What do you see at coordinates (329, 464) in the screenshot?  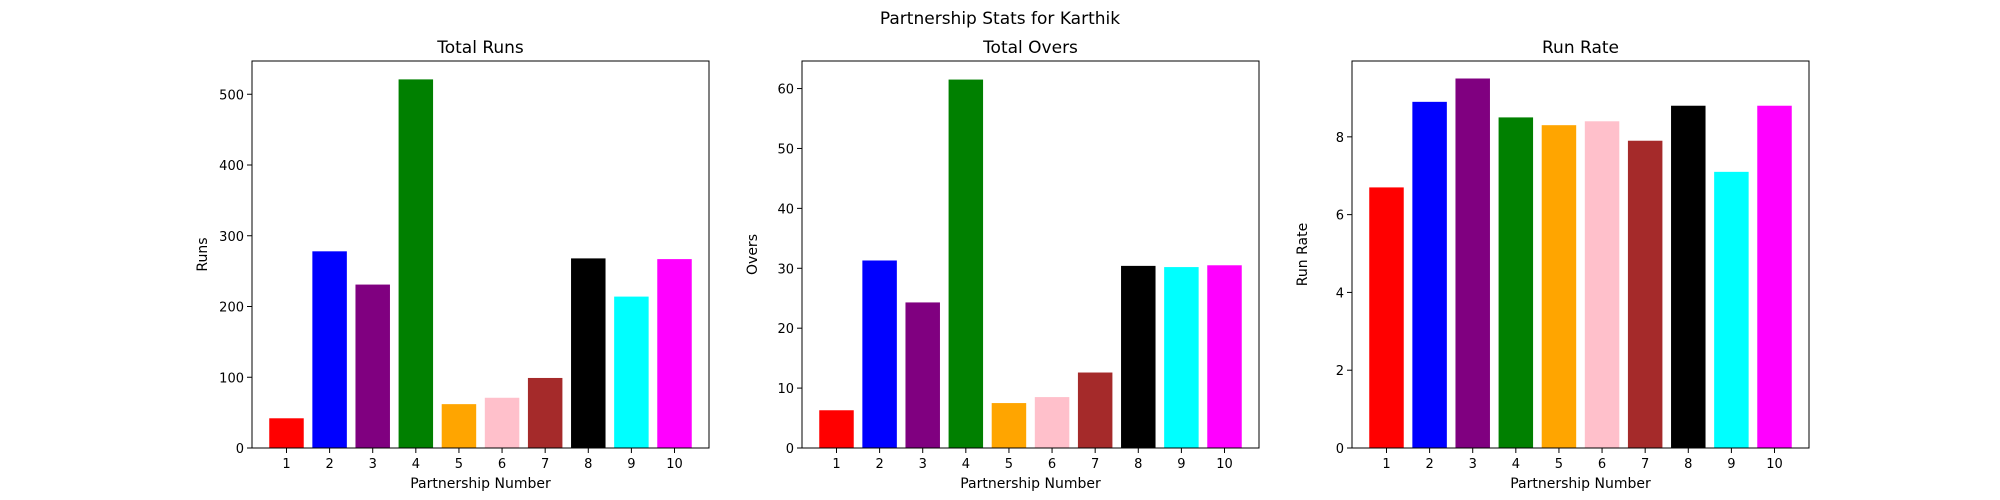 I see `total-runs-xtick-label-2: 2` at bounding box center [329, 464].